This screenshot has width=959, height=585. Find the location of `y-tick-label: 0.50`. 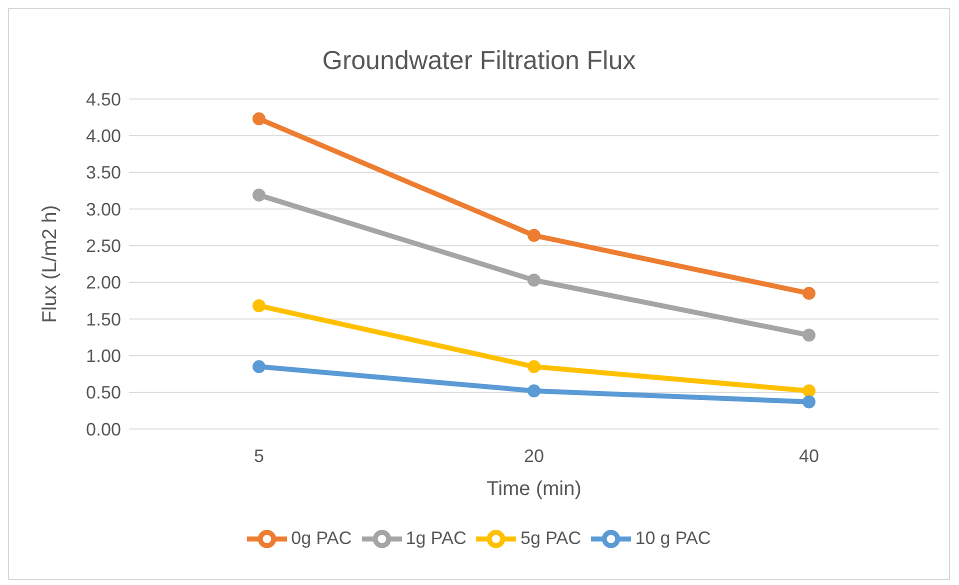

y-tick-label: 0.50 is located at coordinates (103, 392).